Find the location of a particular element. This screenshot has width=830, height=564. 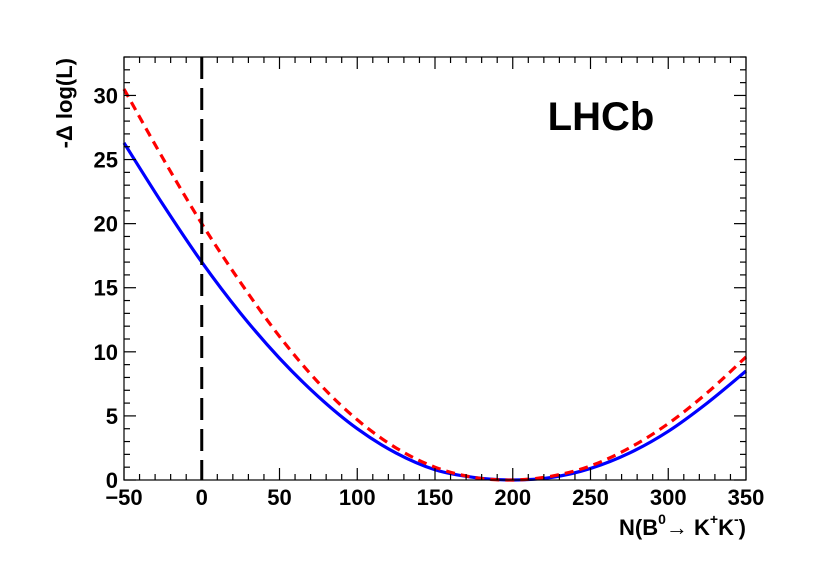

y-axis-title: -Δ log(L) is located at coordinates (64, 103).